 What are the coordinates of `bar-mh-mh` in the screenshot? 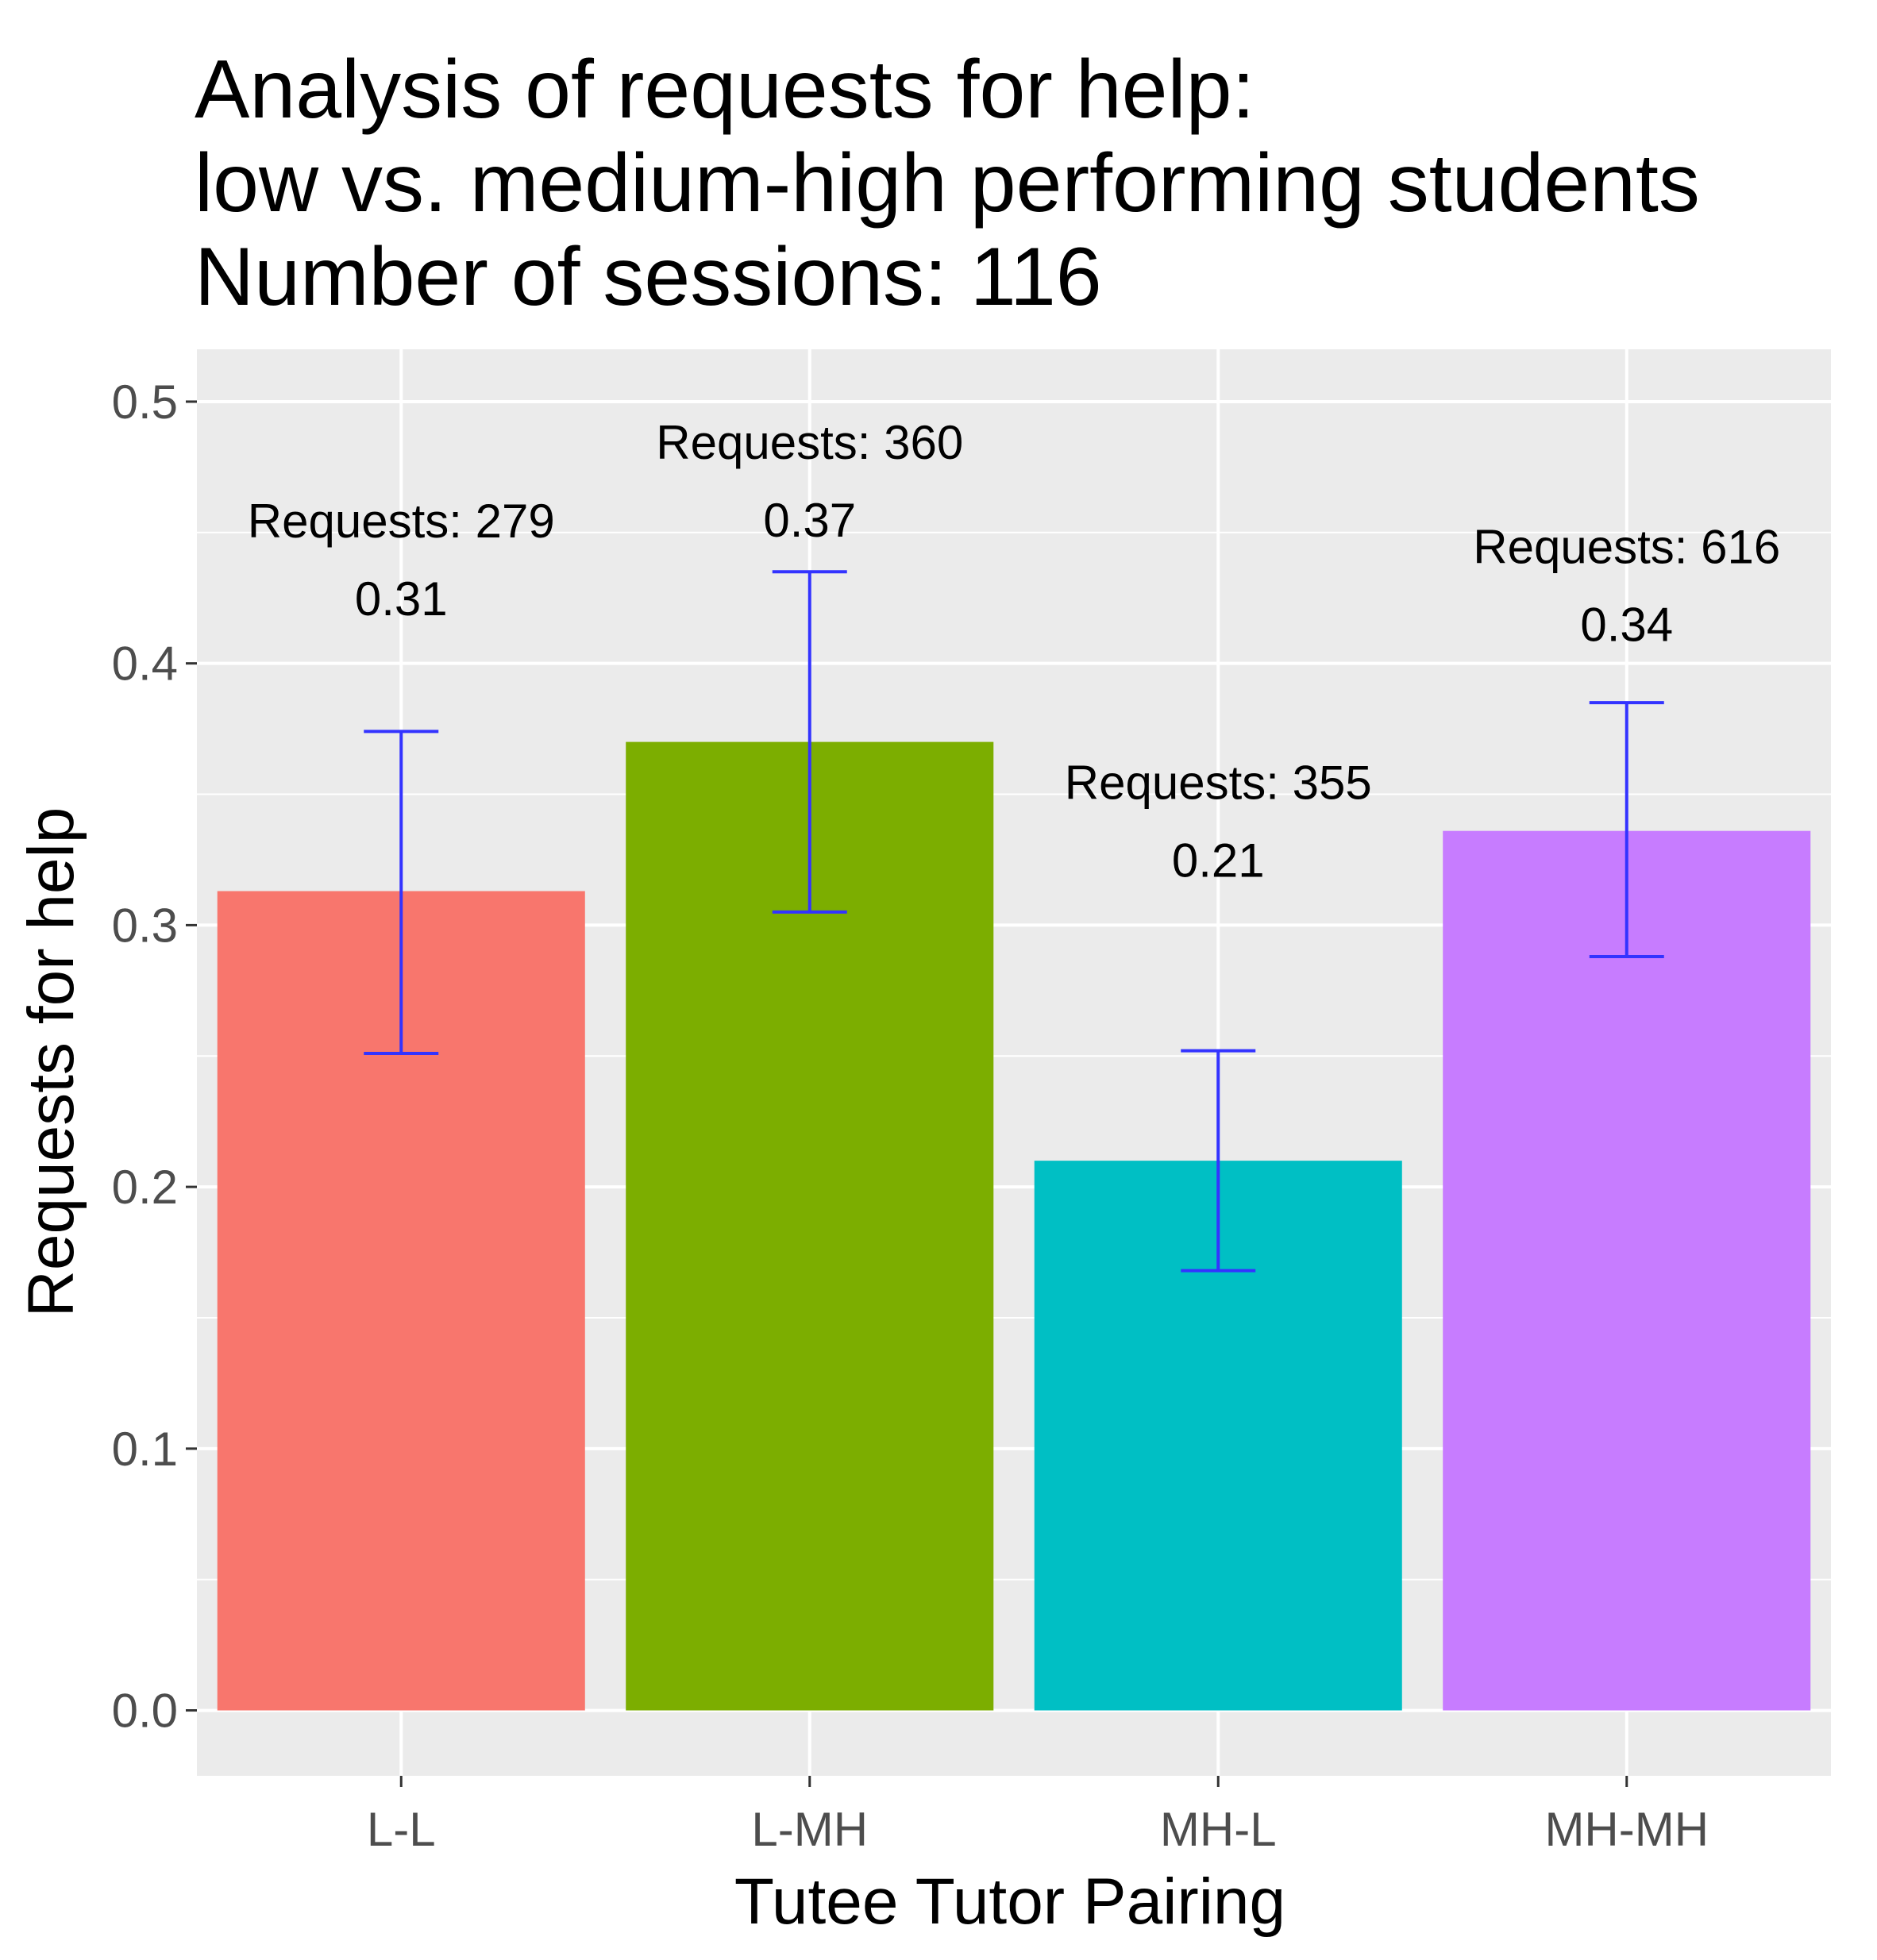 It's located at (1627, 1271).